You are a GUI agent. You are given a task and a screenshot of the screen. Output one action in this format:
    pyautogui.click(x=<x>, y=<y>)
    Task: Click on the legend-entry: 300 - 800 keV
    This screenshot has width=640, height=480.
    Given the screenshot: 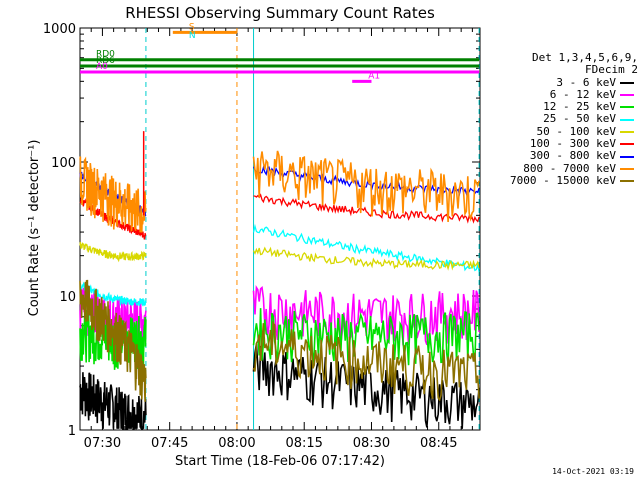 What is the action you would take?
    pyautogui.click(x=559, y=156)
    